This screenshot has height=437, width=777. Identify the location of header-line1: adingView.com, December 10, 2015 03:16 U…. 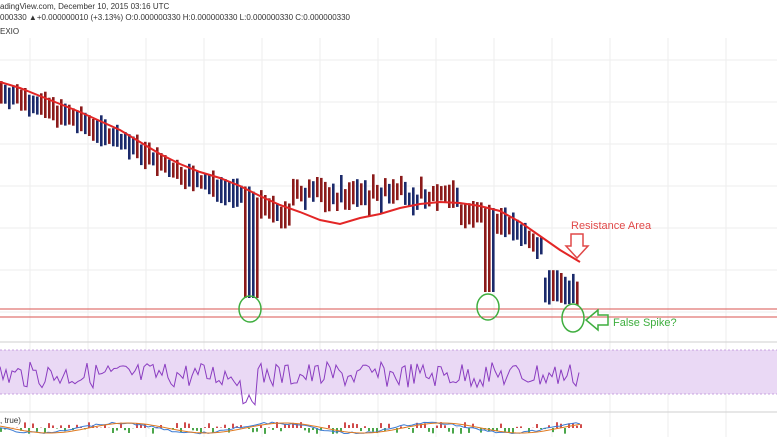
(84, 6).